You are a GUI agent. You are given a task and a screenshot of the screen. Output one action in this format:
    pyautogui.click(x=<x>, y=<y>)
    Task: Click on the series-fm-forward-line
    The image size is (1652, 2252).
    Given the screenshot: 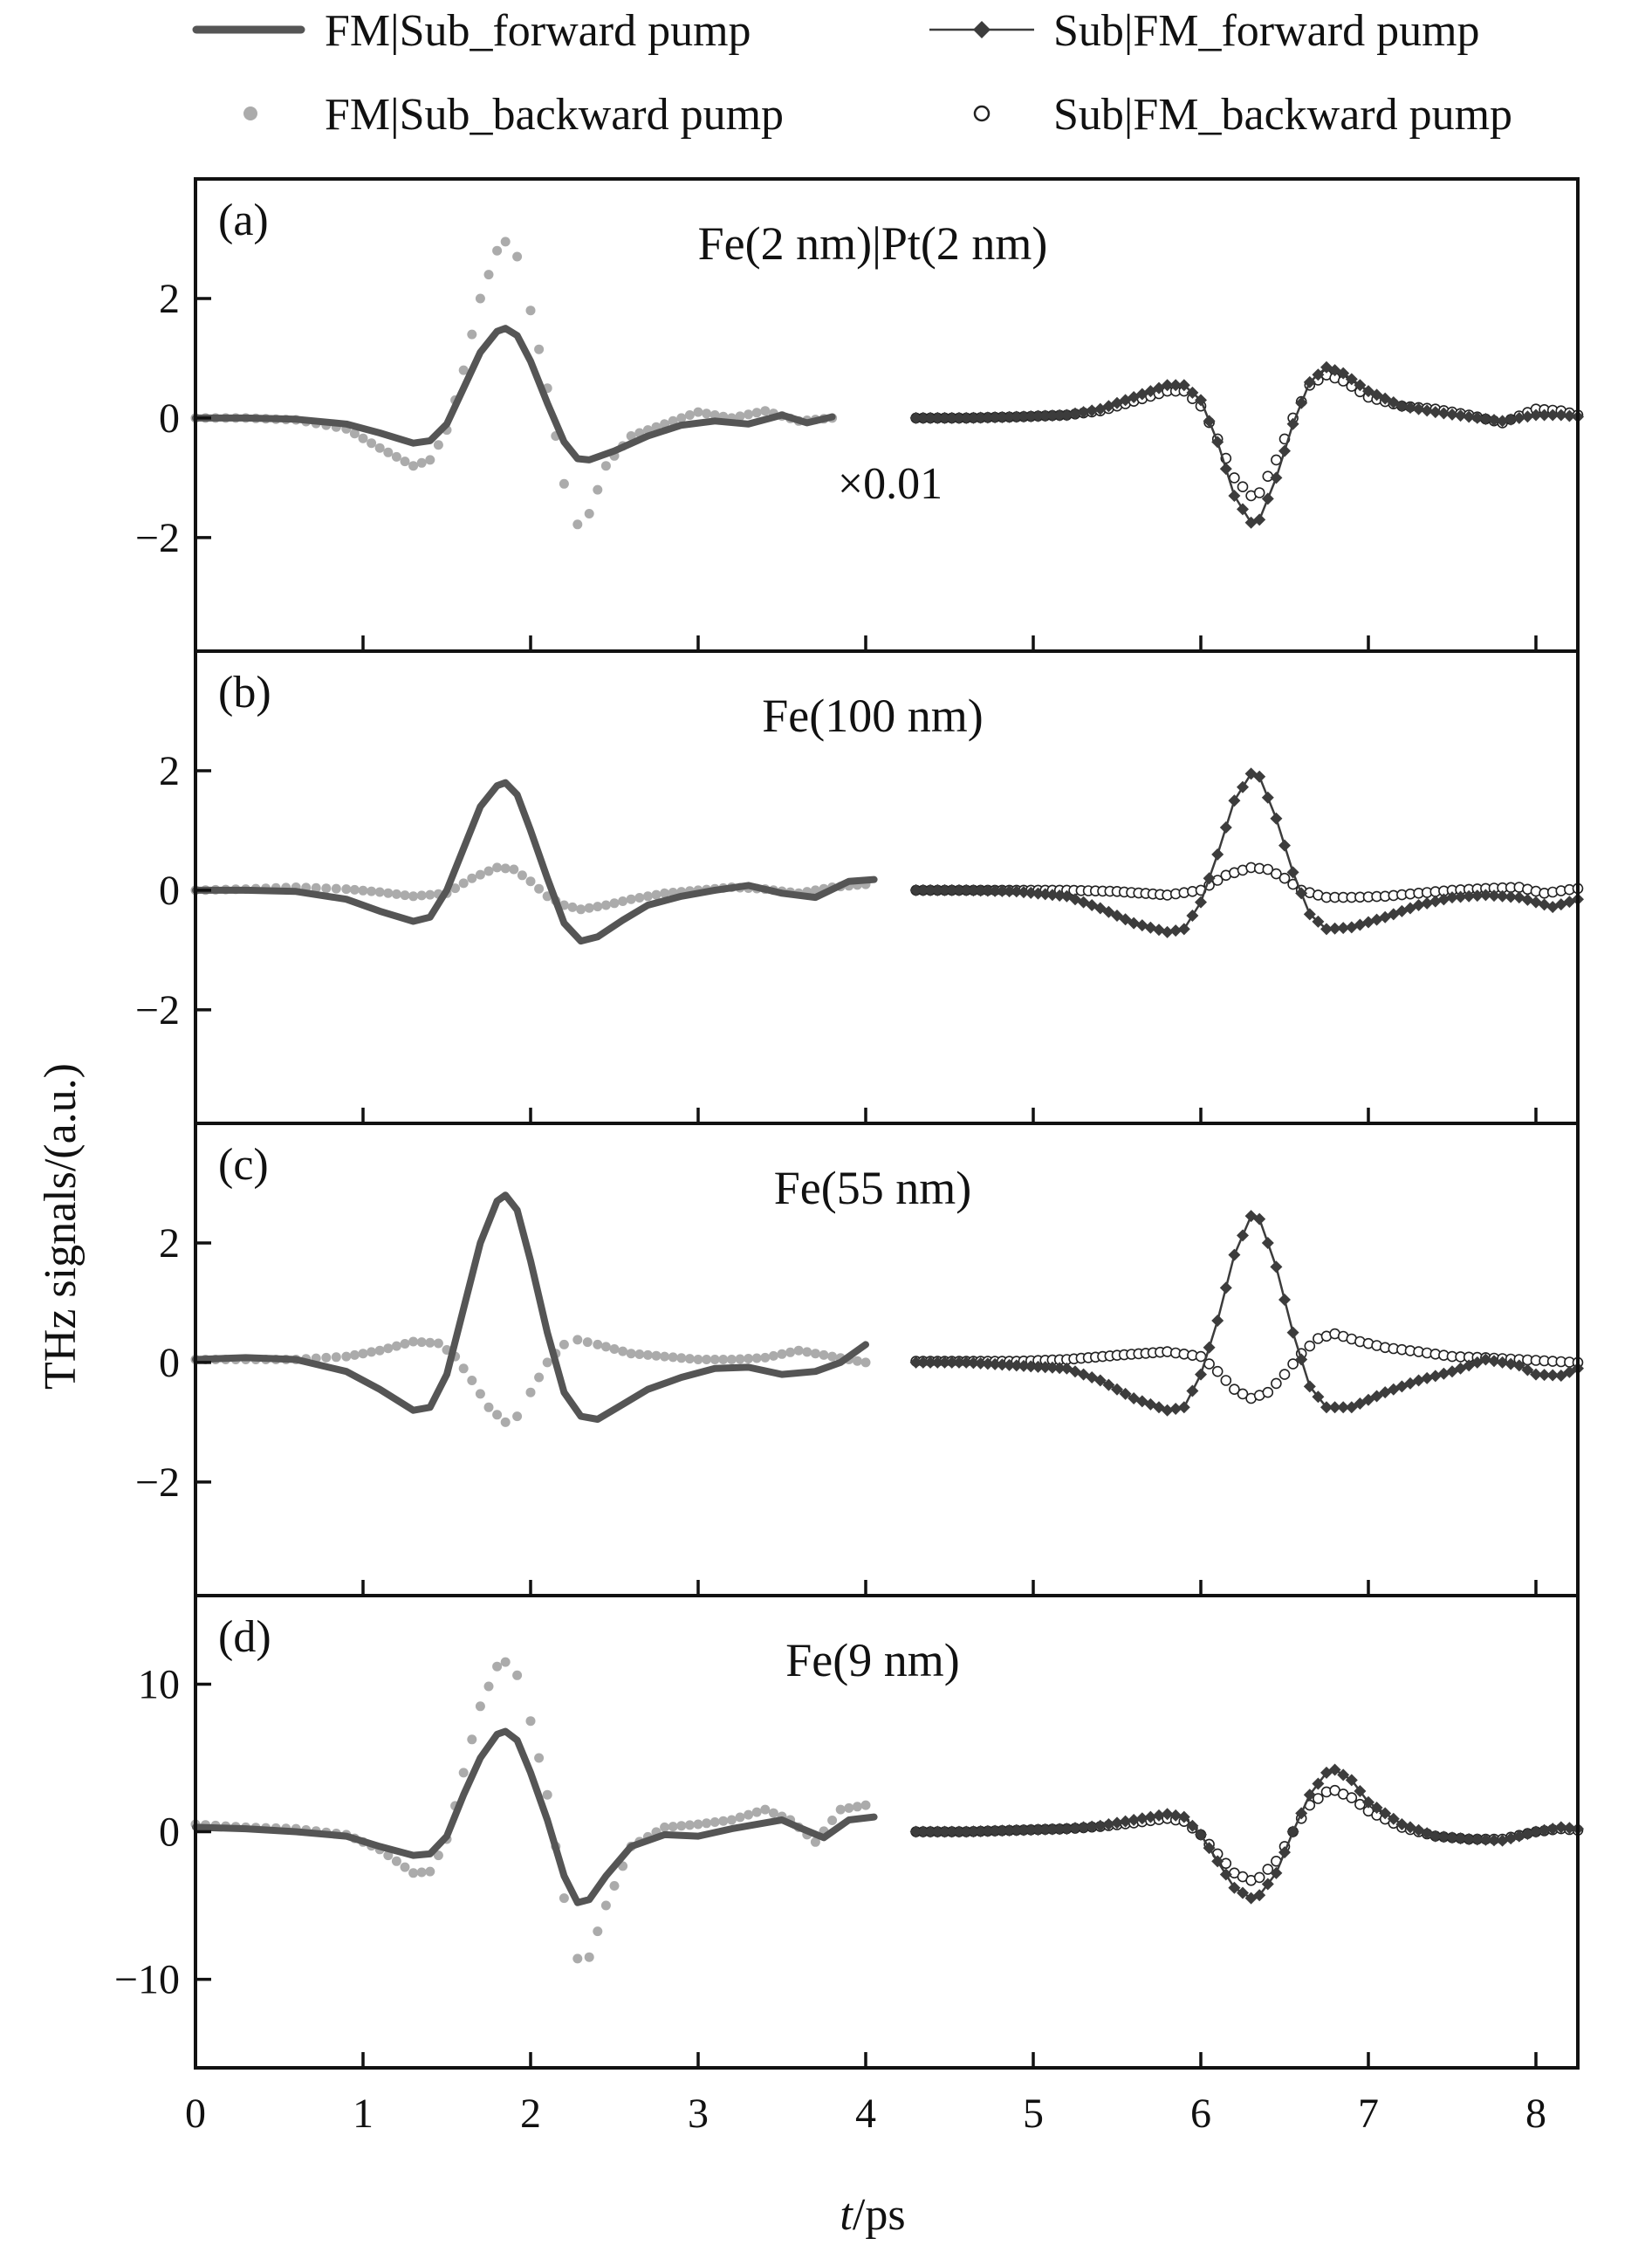 What is the action you would take?
    pyautogui.click(x=535, y=1816)
    